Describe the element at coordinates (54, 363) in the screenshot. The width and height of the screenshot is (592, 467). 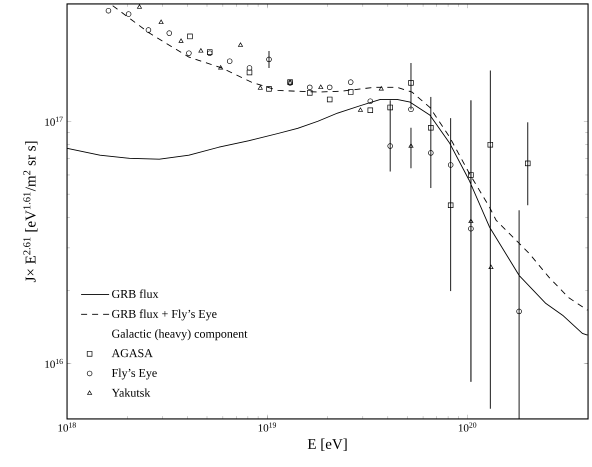
I see `y-tick-label: 10$^{16}$` at that location.